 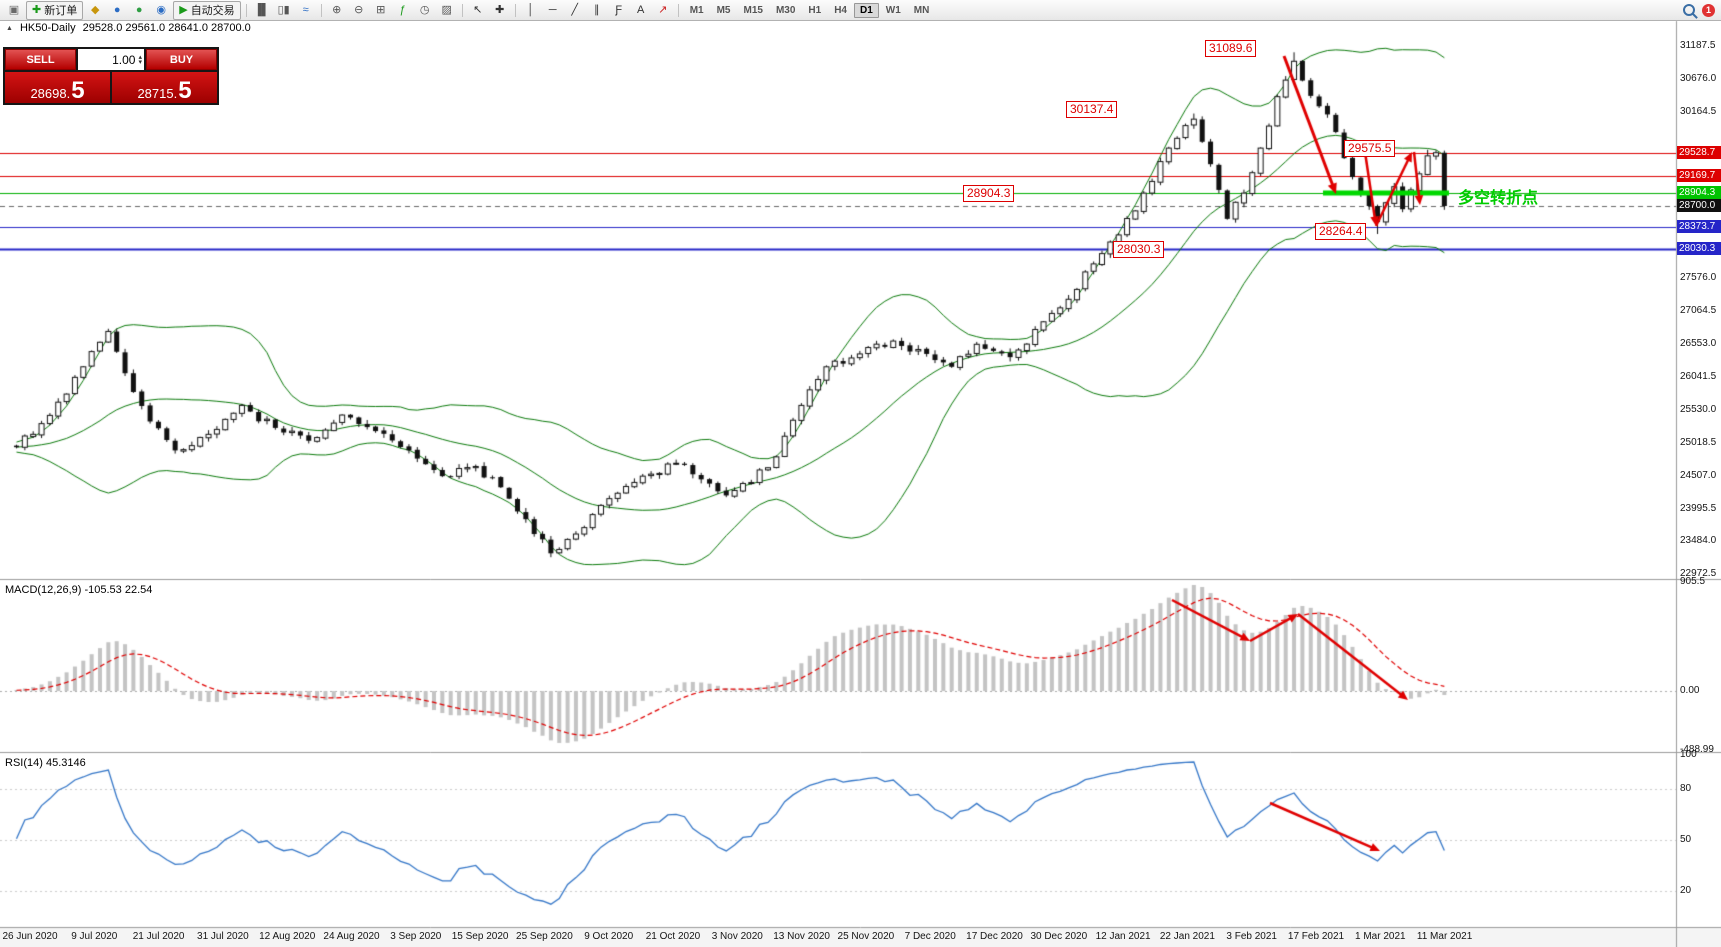 I want to click on chart-window-icon-glyph: ▣, so click(x=14, y=10).